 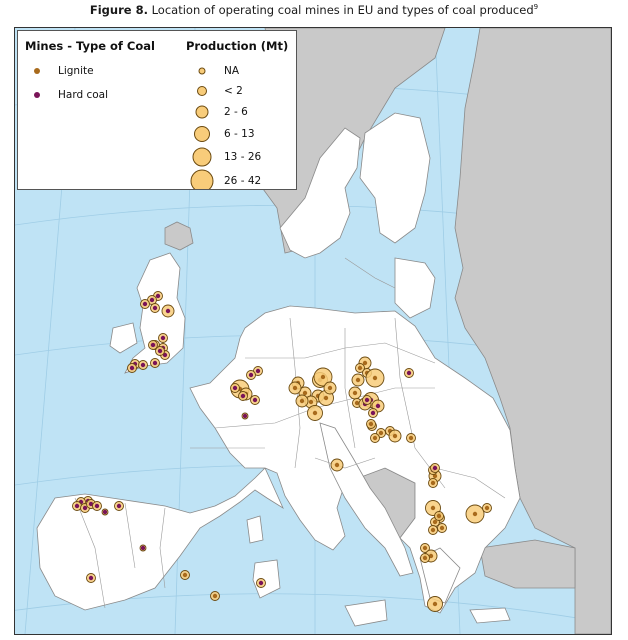 What do you see at coordinates (83, 95) in the screenshot?
I see `legend-hardcoal-label: Hard coal` at bounding box center [83, 95].